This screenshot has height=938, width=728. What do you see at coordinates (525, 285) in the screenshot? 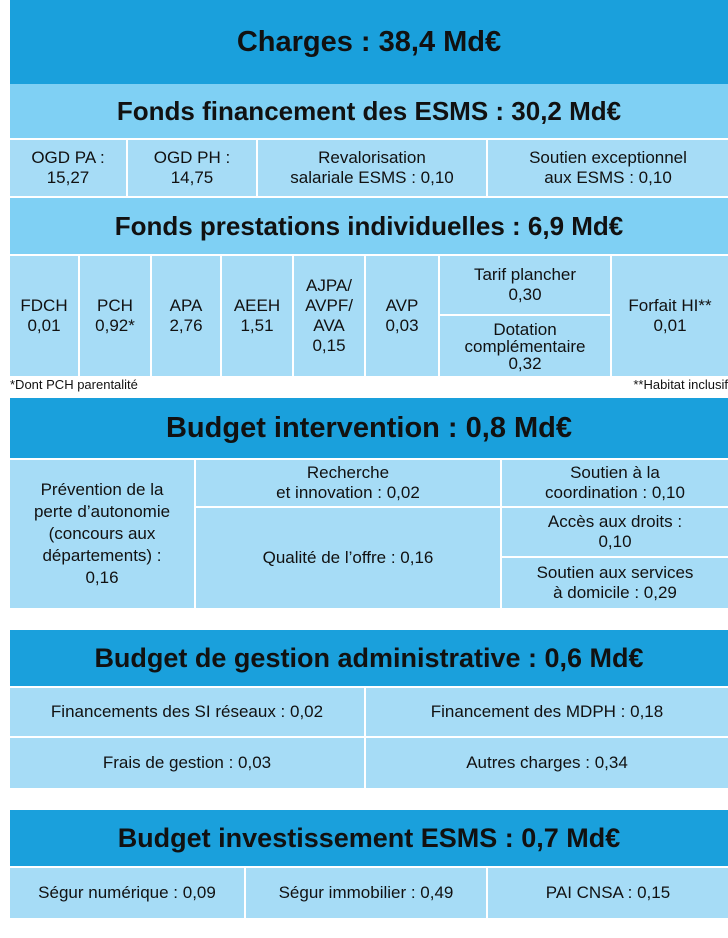
I see `prestation-tarif-plancher: Tarif plancher 0,30` at bounding box center [525, 285].